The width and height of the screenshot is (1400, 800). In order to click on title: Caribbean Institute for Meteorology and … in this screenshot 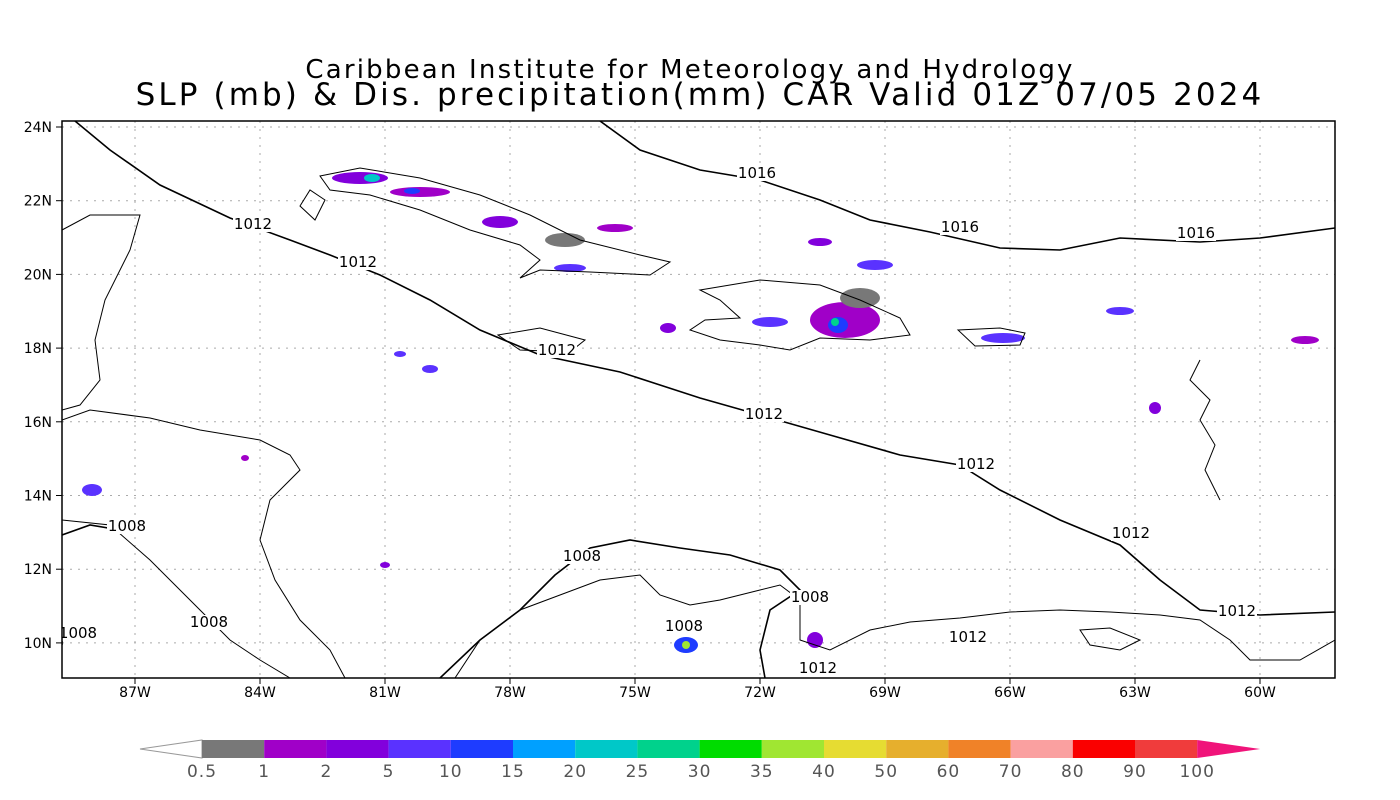, I will do `click(689, 70)`.